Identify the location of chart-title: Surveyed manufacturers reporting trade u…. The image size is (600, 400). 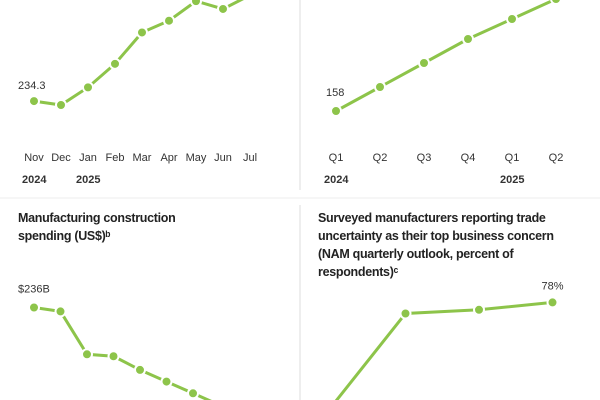
(436, 245).